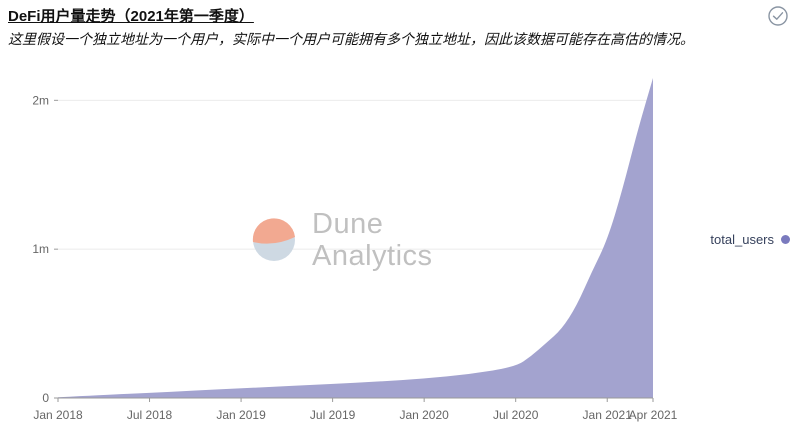 The image size is (800, 445). What do you see at coordinates (778, 16) in the screenshot?
I see `check-circle-icon` at bounding box center [778, 16].